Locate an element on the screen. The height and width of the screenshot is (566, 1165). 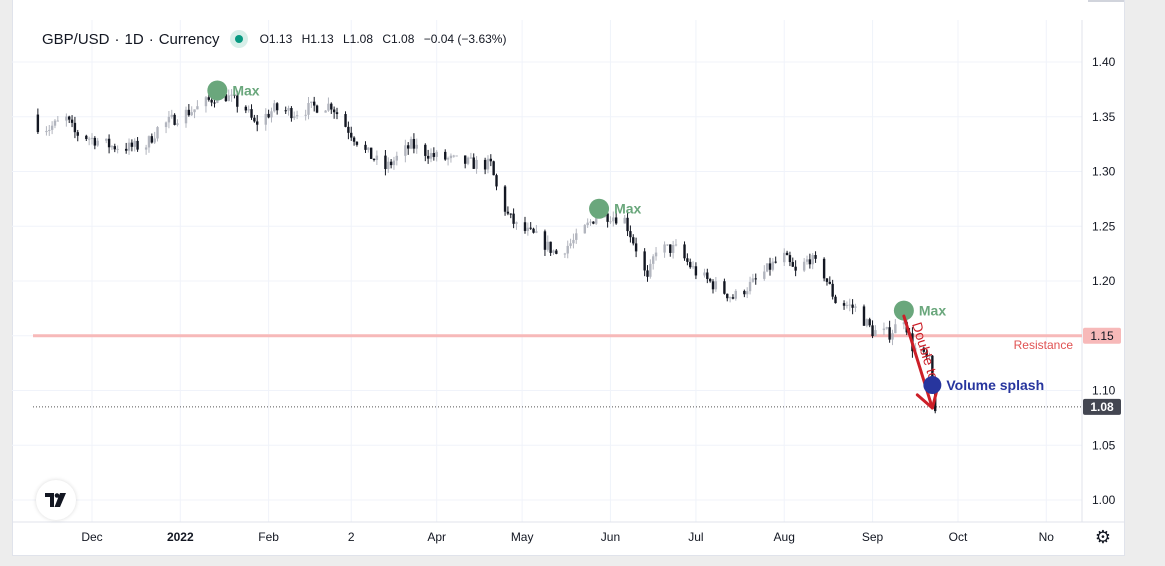
y-tick-label: 1.00 is located at coordinates (1104, 500).